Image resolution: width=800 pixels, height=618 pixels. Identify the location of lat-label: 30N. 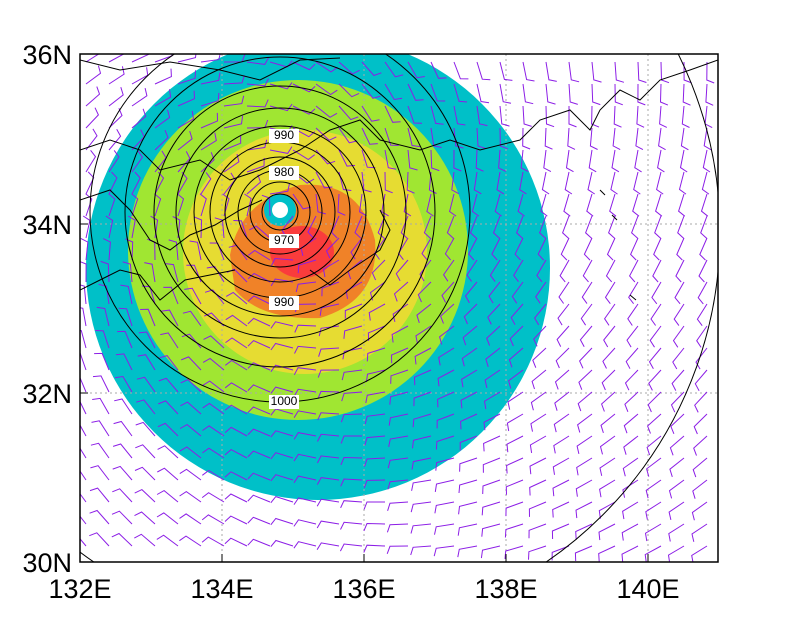
(47, 563).